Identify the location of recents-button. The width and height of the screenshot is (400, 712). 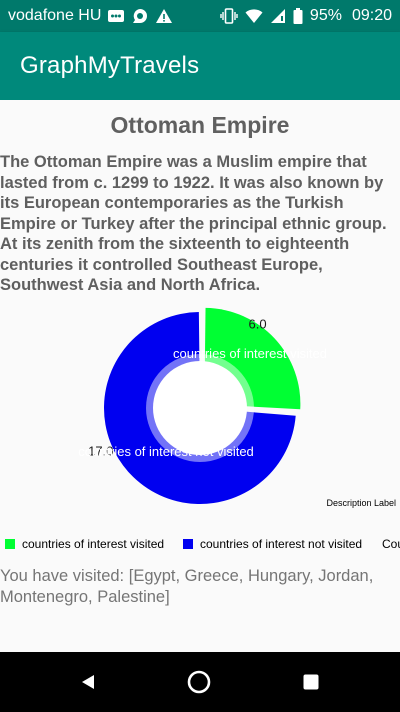
(311, 682).